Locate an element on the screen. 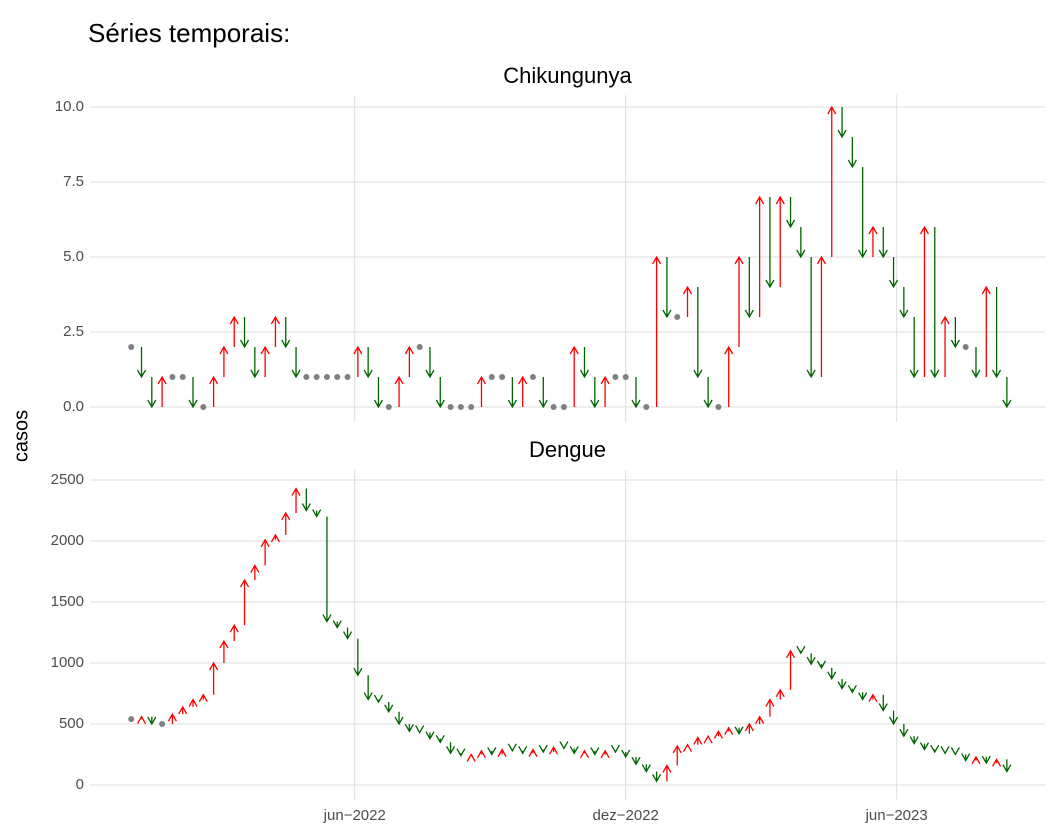 The width and height of the screenshot is (1059, 824). y-tick-label: 10.0 is located at coordinates (69, 106).